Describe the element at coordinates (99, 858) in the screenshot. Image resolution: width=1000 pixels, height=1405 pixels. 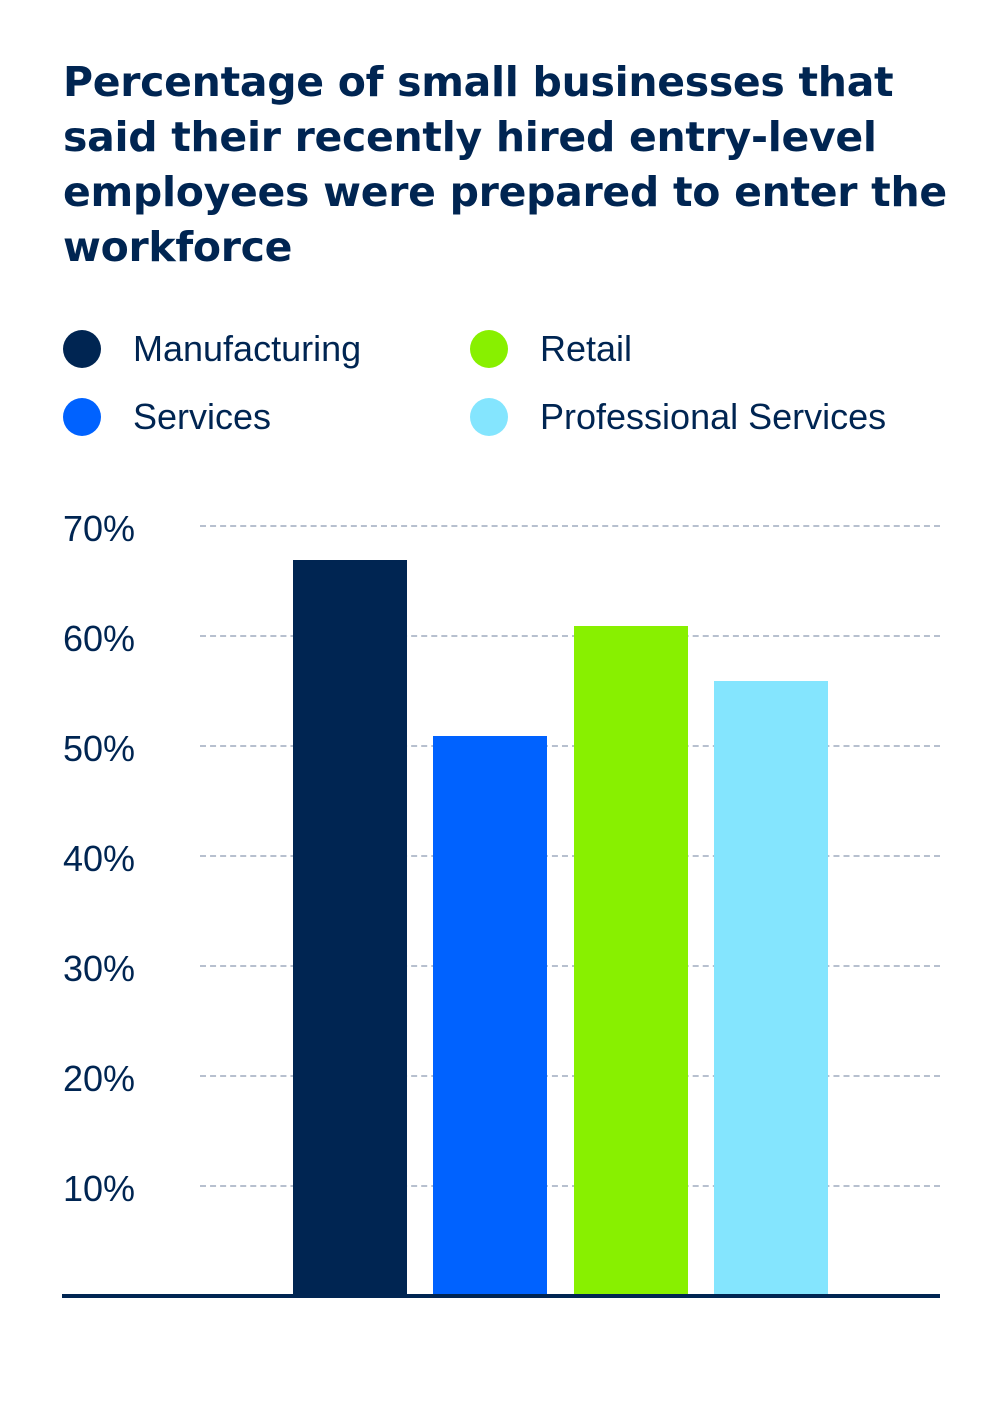
I see `y-tick-label: 40%` at that location.